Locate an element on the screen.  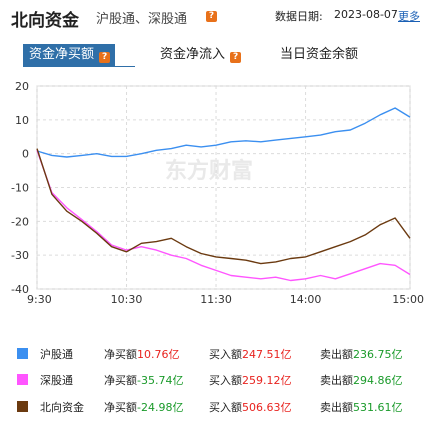
sell-field: 卖出额236.75亿 is located at coordinates (361, 354).